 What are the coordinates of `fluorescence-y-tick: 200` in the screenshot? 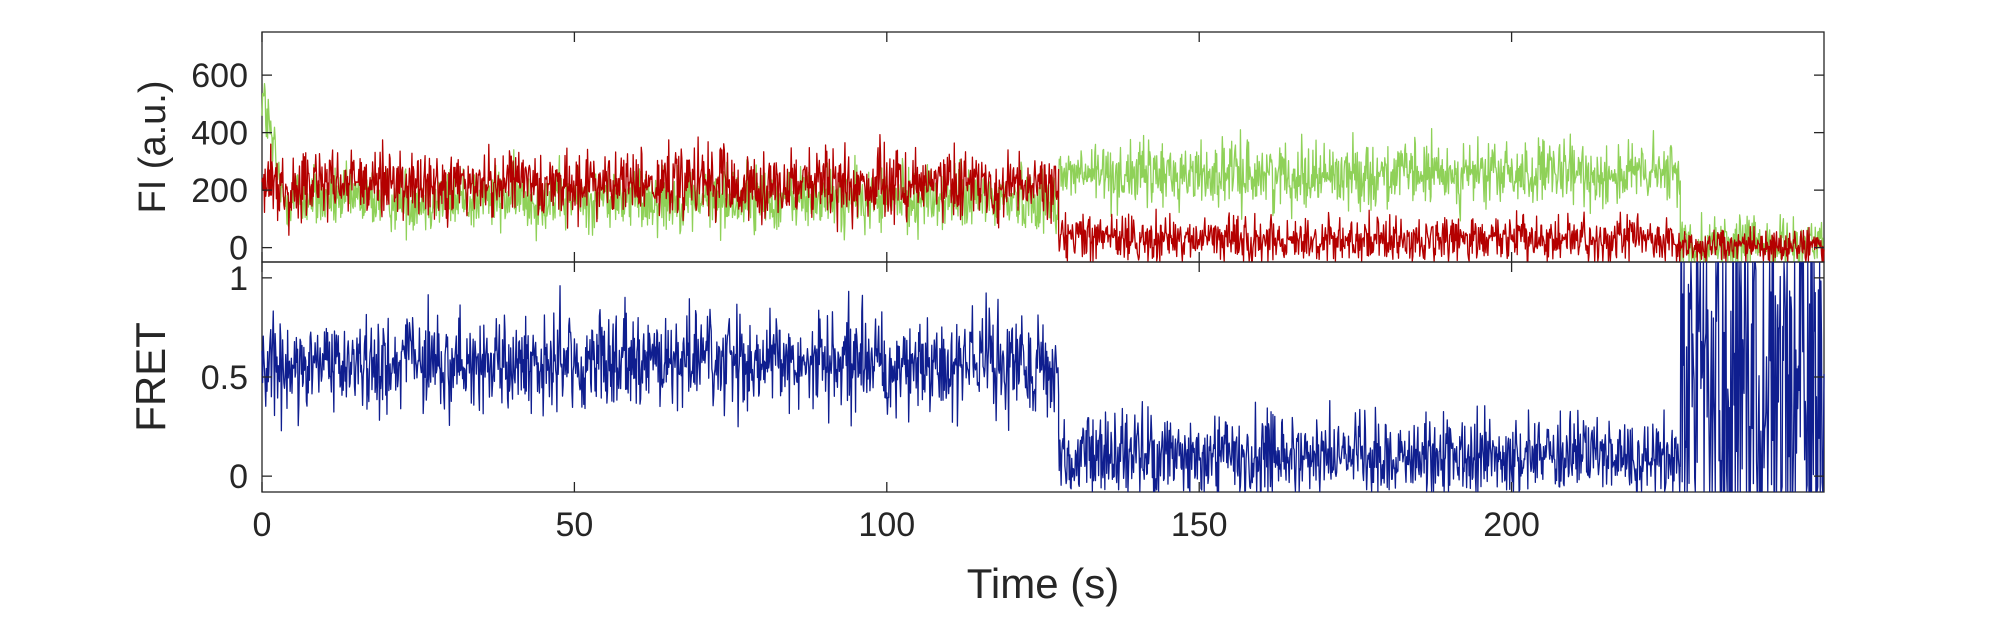 It's located at (1007, 191).